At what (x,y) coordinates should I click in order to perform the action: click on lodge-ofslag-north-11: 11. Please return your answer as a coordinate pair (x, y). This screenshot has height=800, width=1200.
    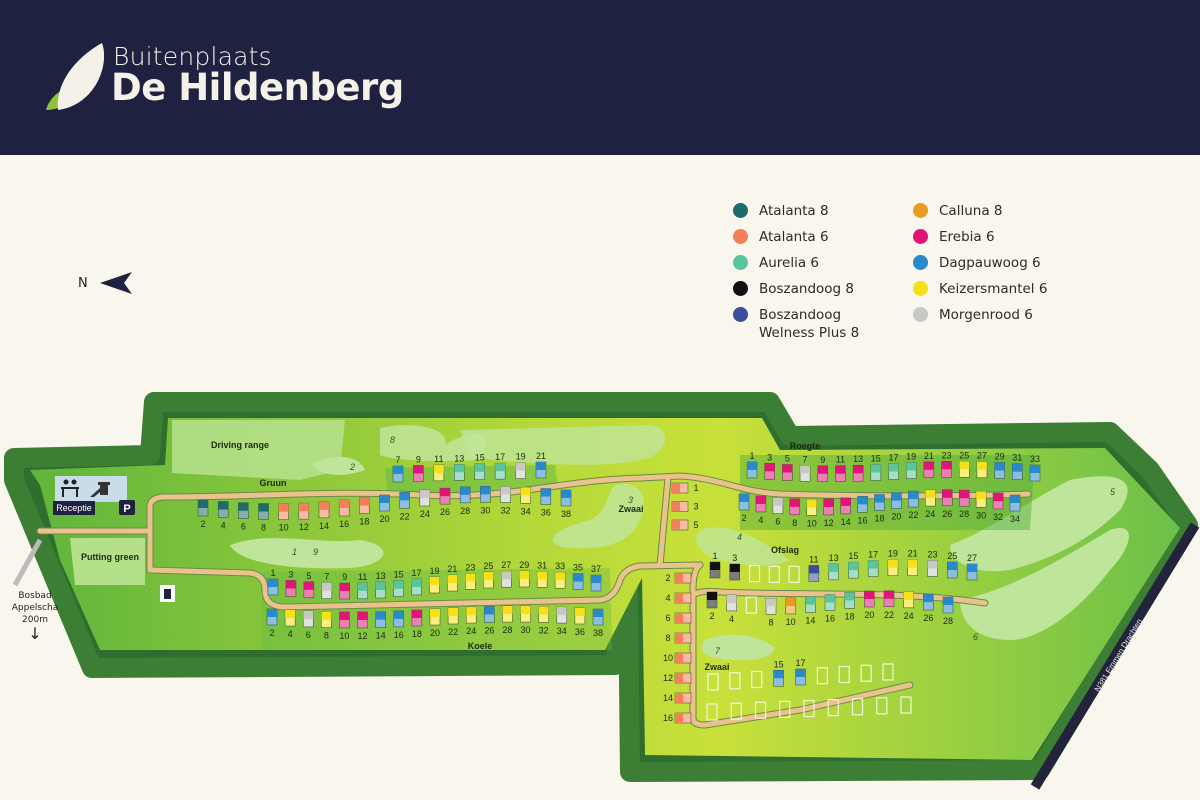
    Looking at the image, I should click on (814, 568).